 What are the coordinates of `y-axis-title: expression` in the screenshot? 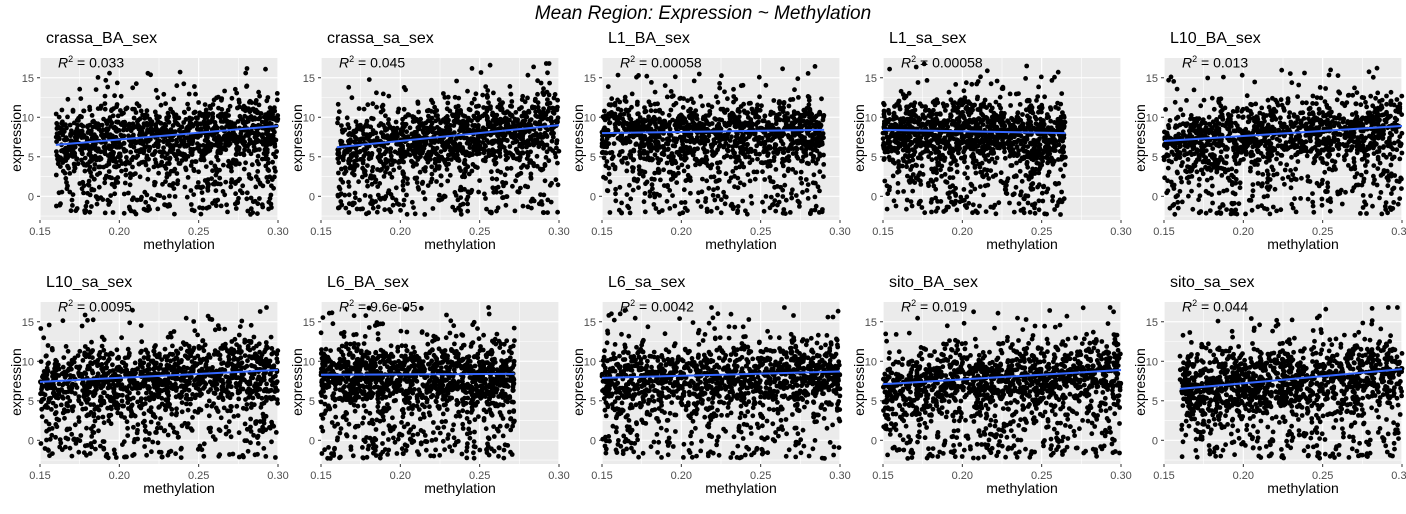 It's located at (297, 138).